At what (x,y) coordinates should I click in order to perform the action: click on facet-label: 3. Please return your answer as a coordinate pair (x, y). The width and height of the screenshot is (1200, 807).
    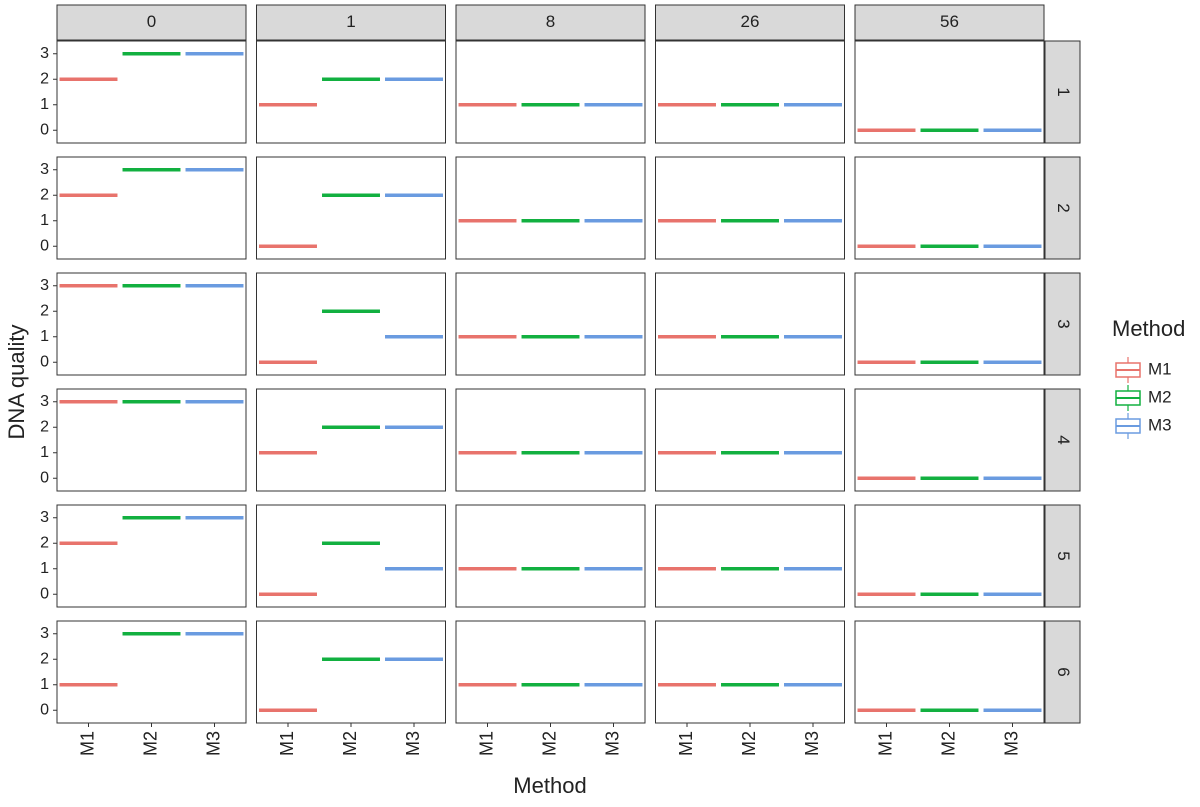
    Looking at the image, I should click on (1063, 323).